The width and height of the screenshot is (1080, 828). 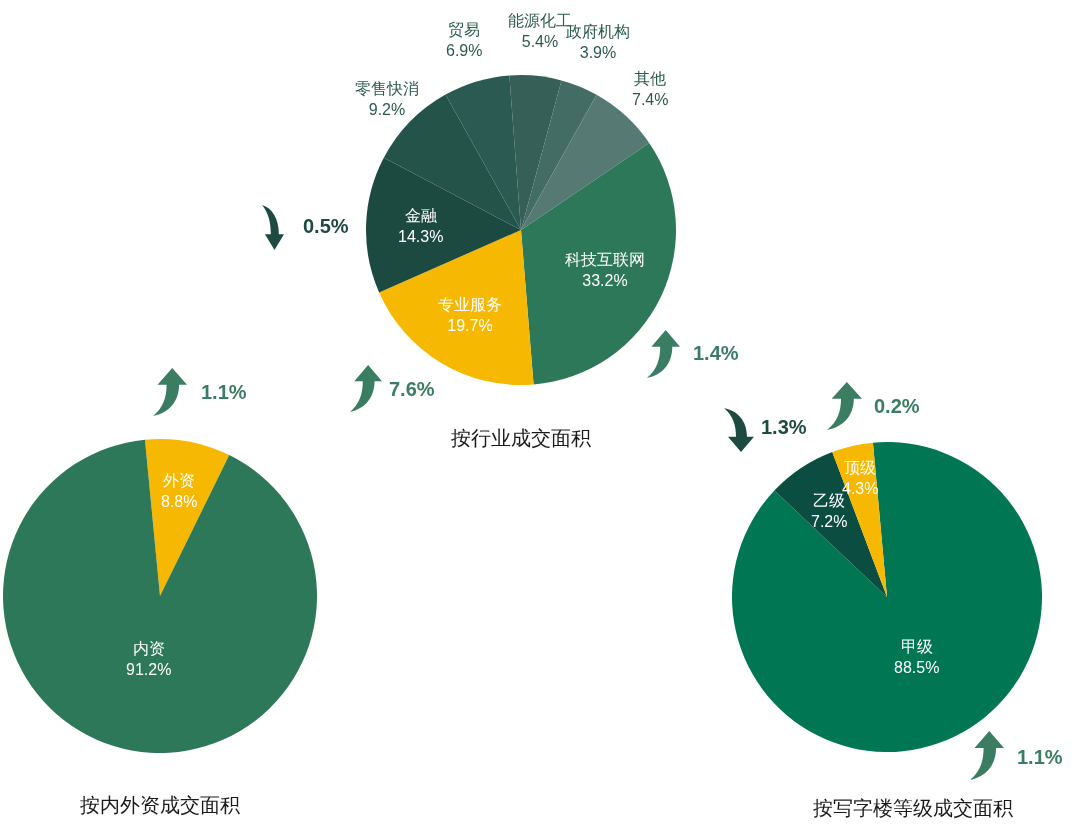 What do you see at coordinates (716, 353) in the screenshot?
I see `text: 1.4%` at bounding box center [716, 353].